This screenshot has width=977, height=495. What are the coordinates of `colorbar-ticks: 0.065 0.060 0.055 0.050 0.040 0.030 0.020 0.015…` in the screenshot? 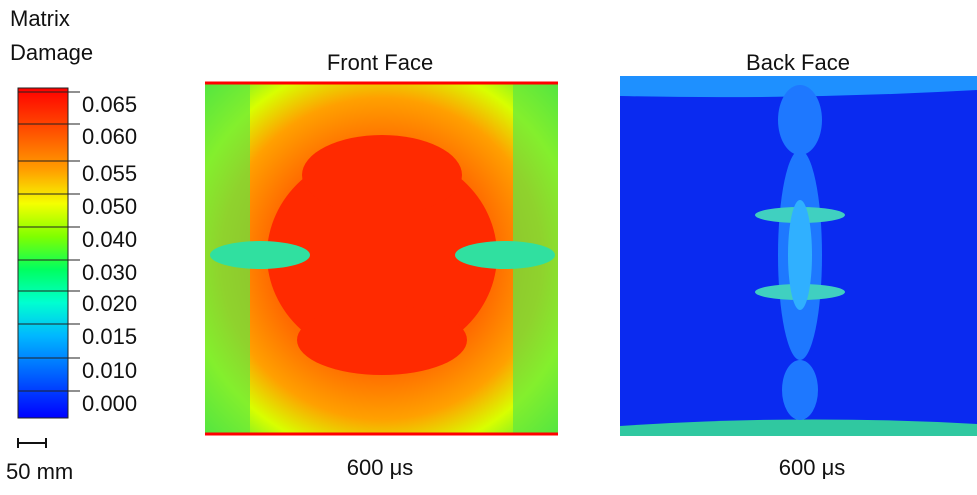 It's located at (77, 253).